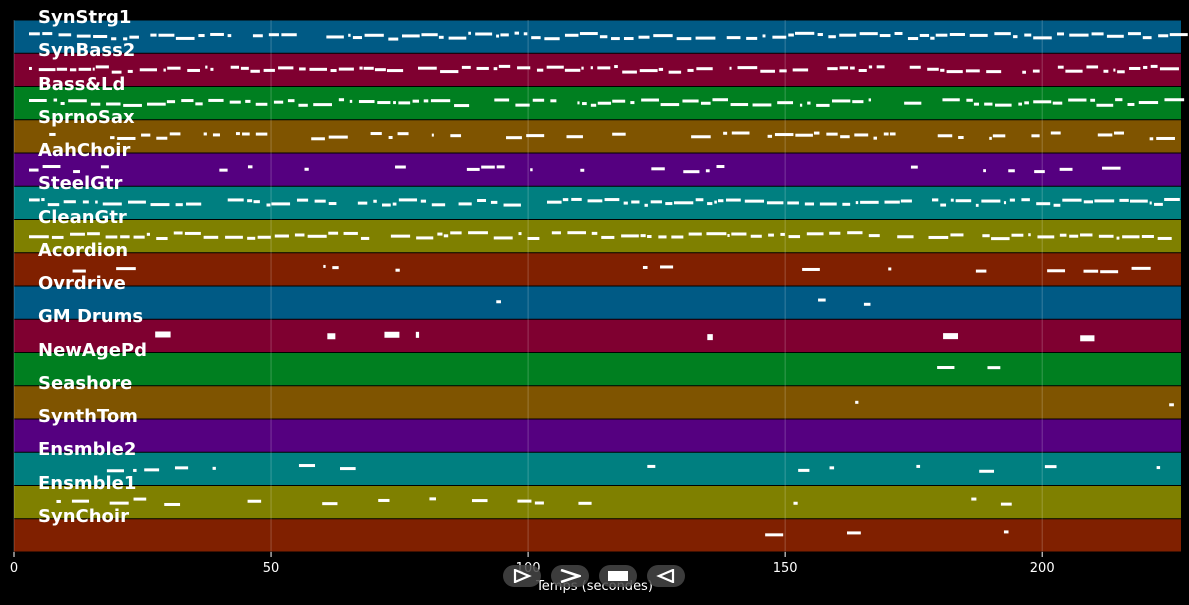 This screenshot has height=605, width=1189. Describe the element at coordinates (271, 568) in the screenshot. I see `x-tick-label: 50` at that location.